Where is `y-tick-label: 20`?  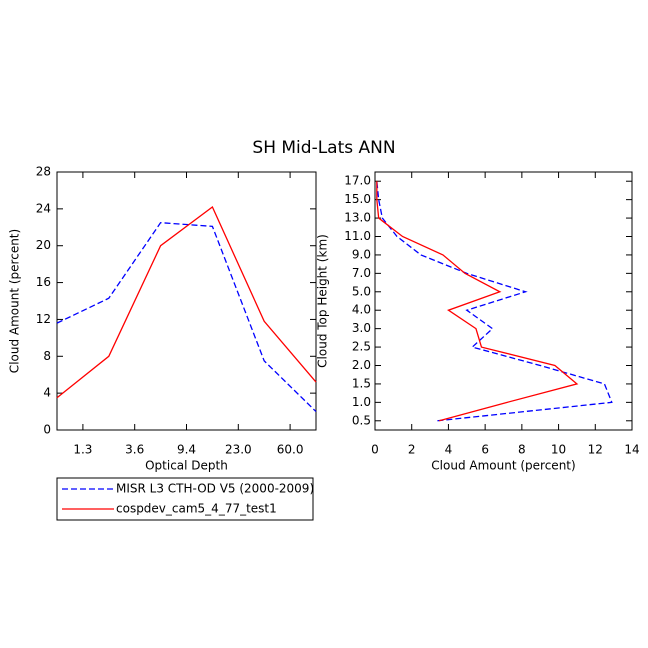 y-tick-label: 20 is located at coordinates (43, 245).